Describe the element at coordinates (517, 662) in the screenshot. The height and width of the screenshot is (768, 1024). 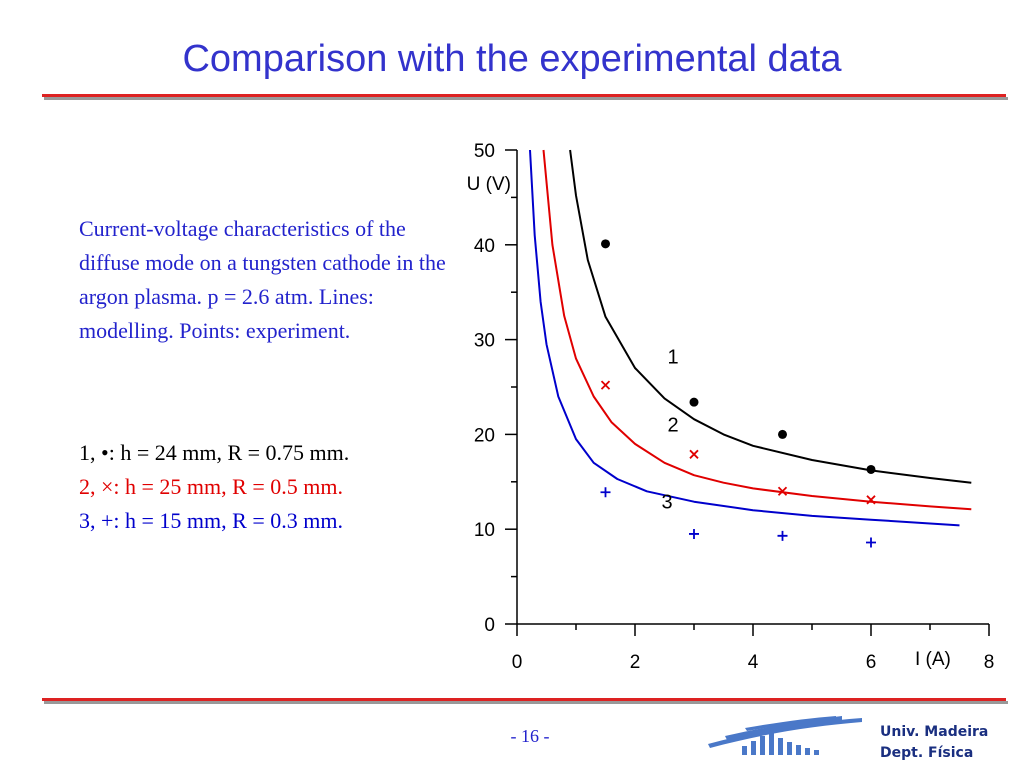
I see `x-tick-label: 0` at that location.